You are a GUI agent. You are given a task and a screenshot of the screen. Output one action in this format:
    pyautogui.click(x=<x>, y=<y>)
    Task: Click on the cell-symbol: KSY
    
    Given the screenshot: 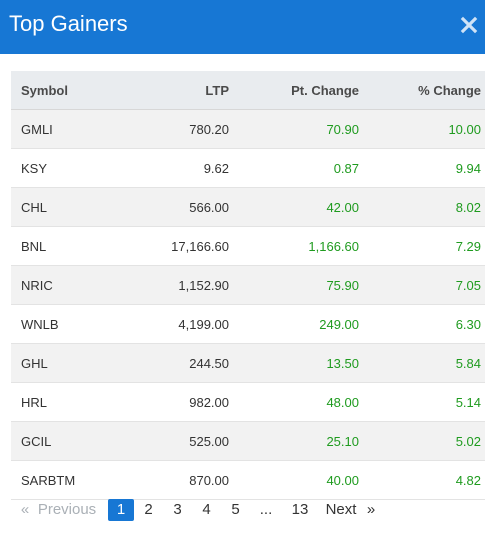 What is the action you would take?
    pyautogui.click(x=64, y=168)
    